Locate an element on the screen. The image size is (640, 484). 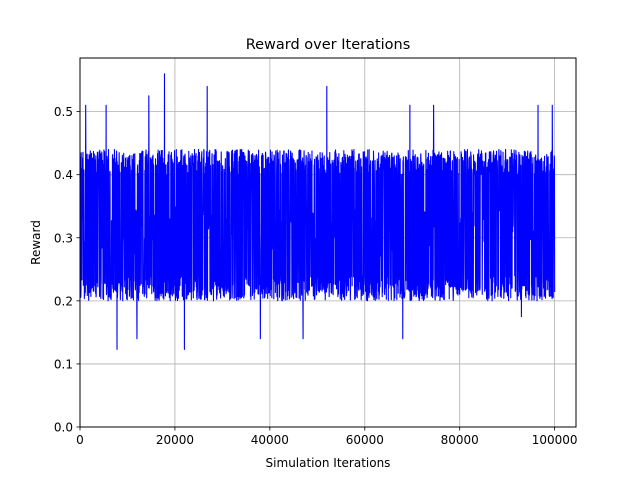
x-tick-label: 0 is located at coordinates (80, 440).